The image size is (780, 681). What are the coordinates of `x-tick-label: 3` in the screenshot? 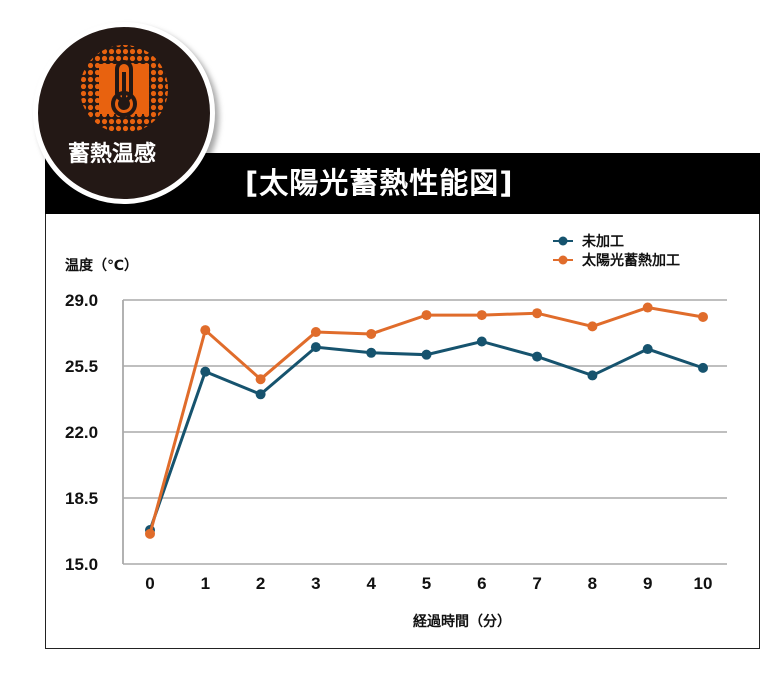 It's located at (315, 583).